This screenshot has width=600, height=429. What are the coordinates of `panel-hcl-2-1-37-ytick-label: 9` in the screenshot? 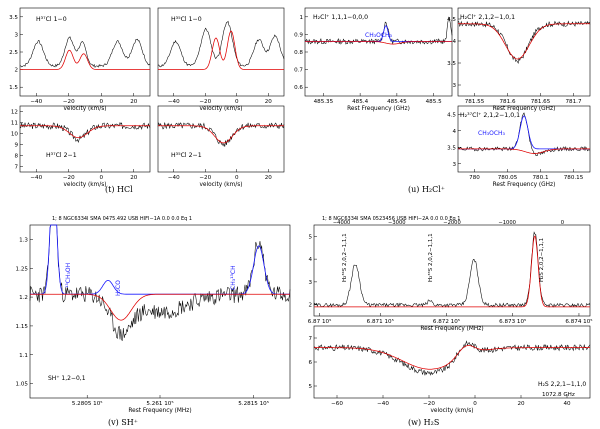 It's located at (16, 146).